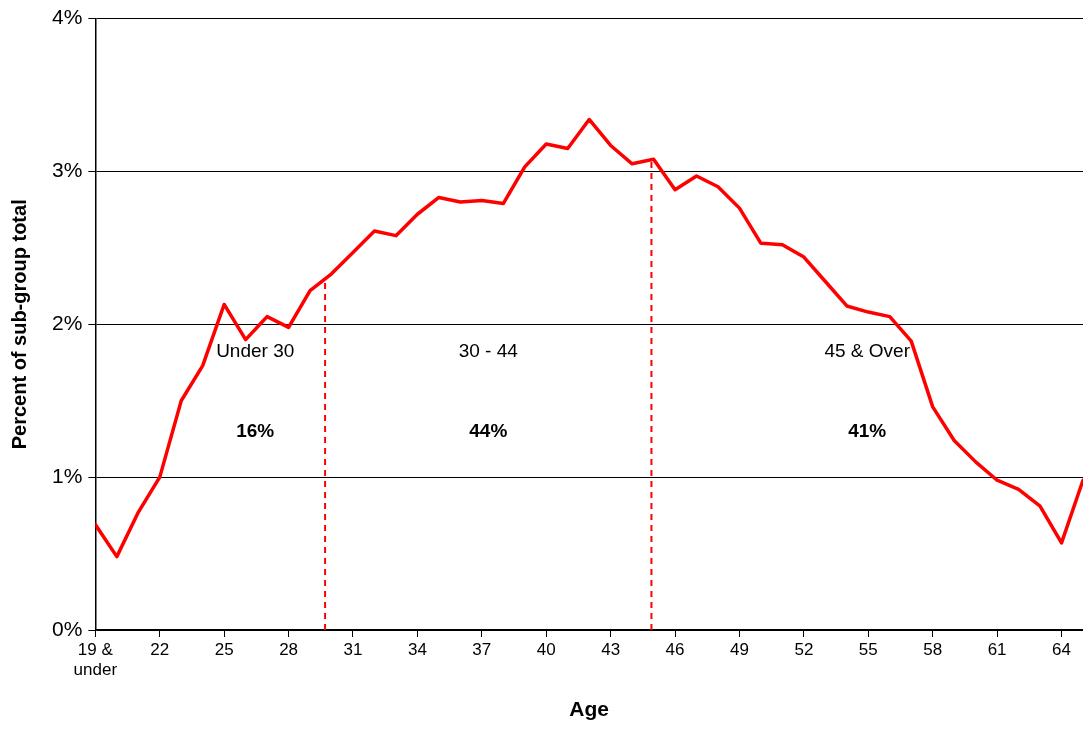  I want to click on y-tick-label: 4%, so click(67, 17).